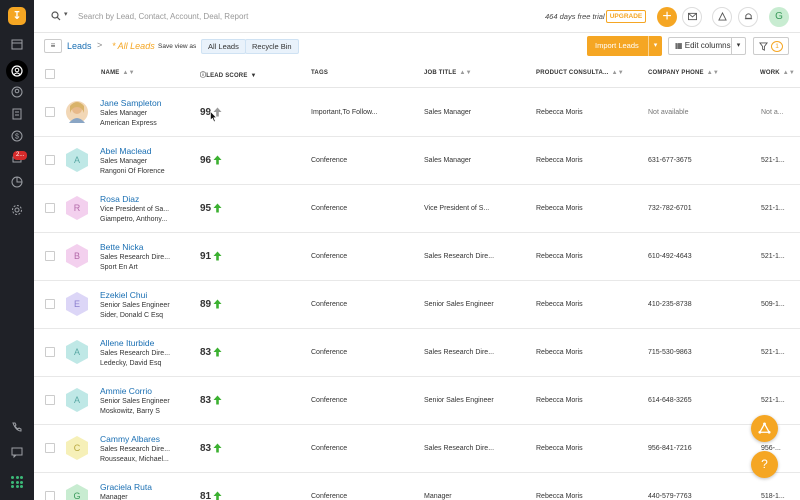 The height and width of the screenshot is (500, 800). What do you see at coordinates (624, 46) in the screenshot?
I see `import-leads-button: Import Leads ▾` at bounding box center [624, 46].